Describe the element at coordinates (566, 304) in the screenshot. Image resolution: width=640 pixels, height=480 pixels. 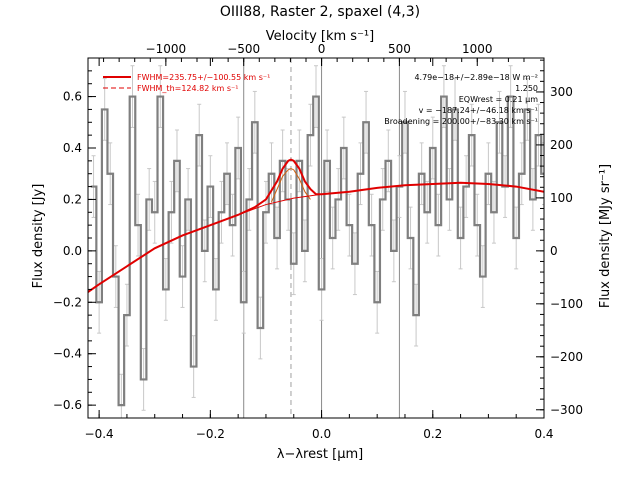
I see `right-tick-label: −100` at that location.